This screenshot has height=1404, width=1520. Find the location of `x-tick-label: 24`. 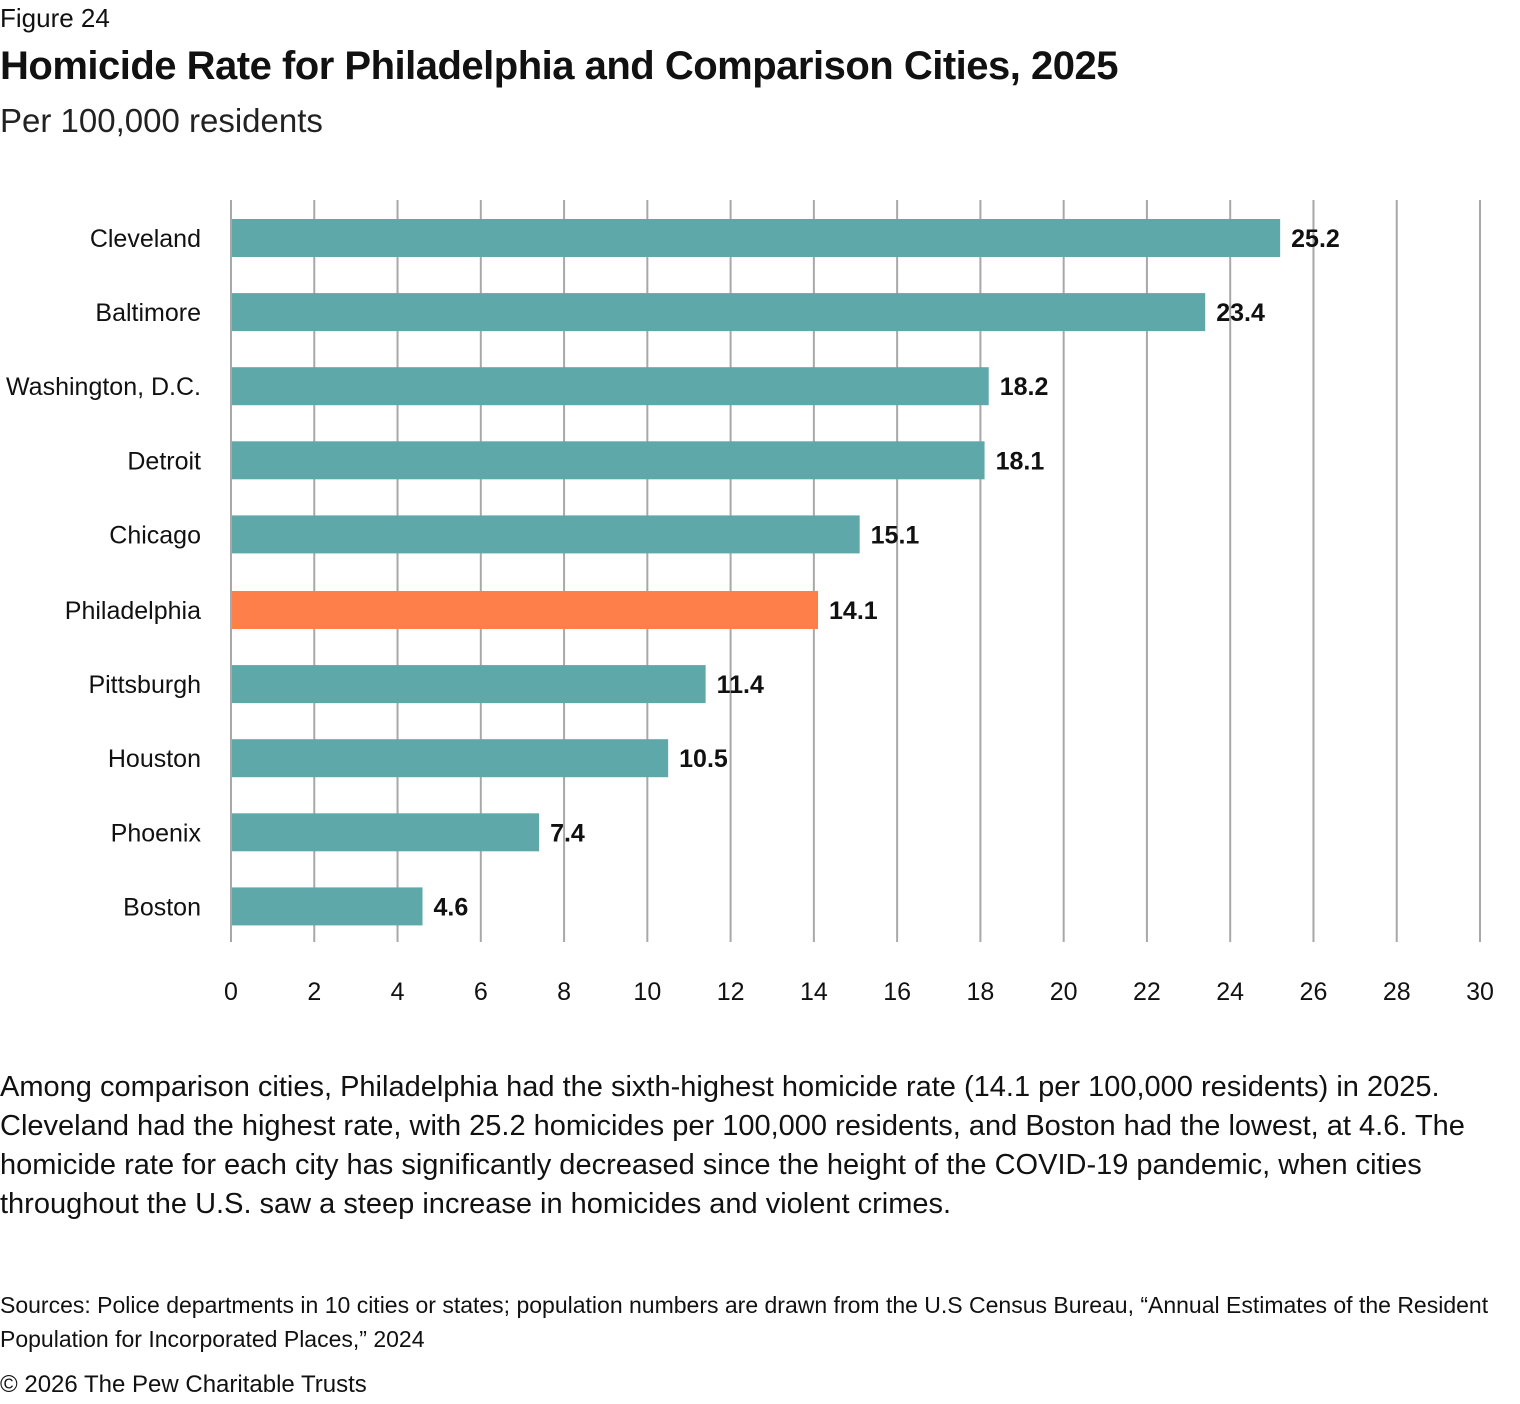

x-tick-label: 24 is located at coordinates (1230, 992).